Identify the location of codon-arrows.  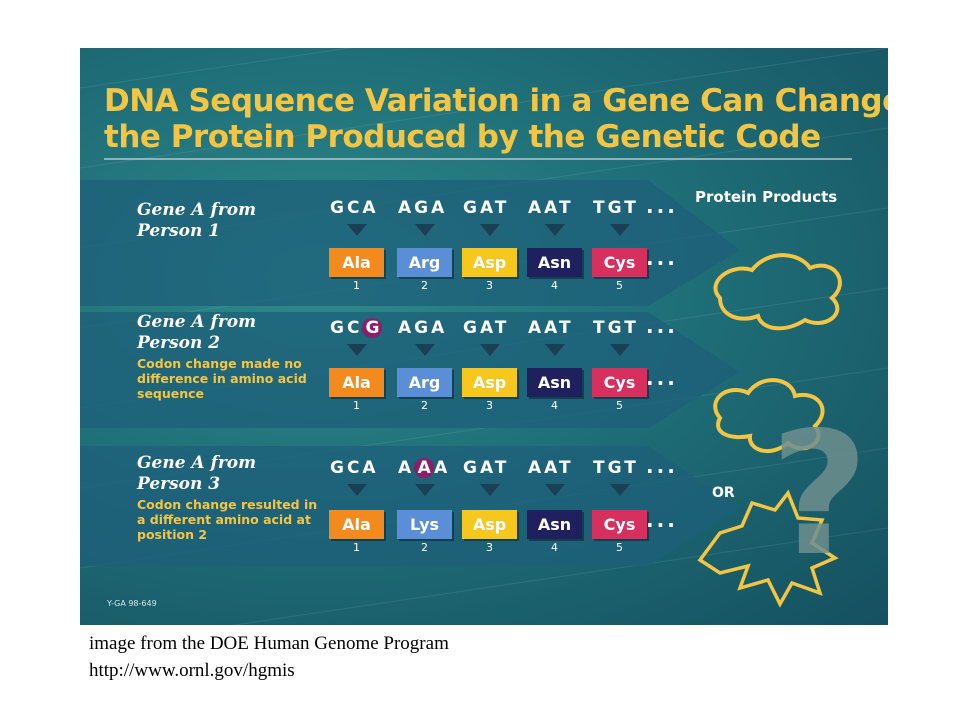
(488, 360).